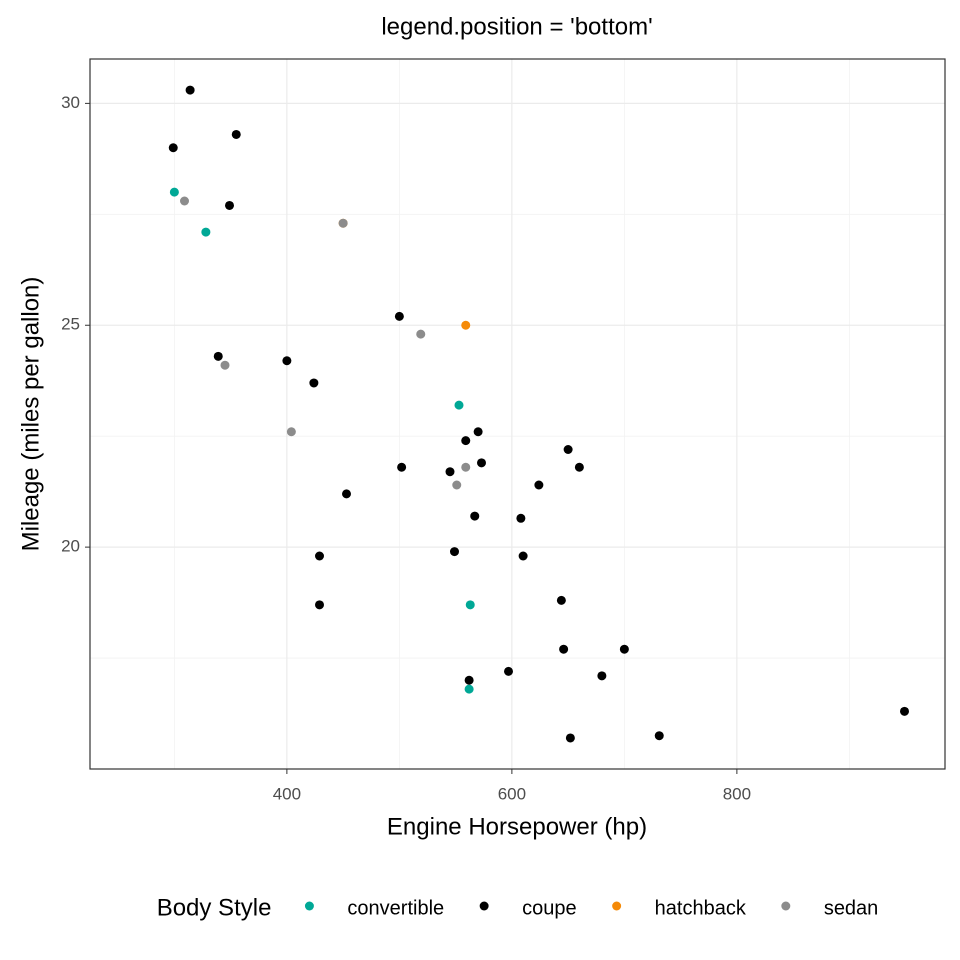 Image resolution: width=960 pixels, height=960 pixels. What do you see at coordinates (287, 793) in the screenshot?
I see `x-tick-label: 400` at bounding box center [287, 793].